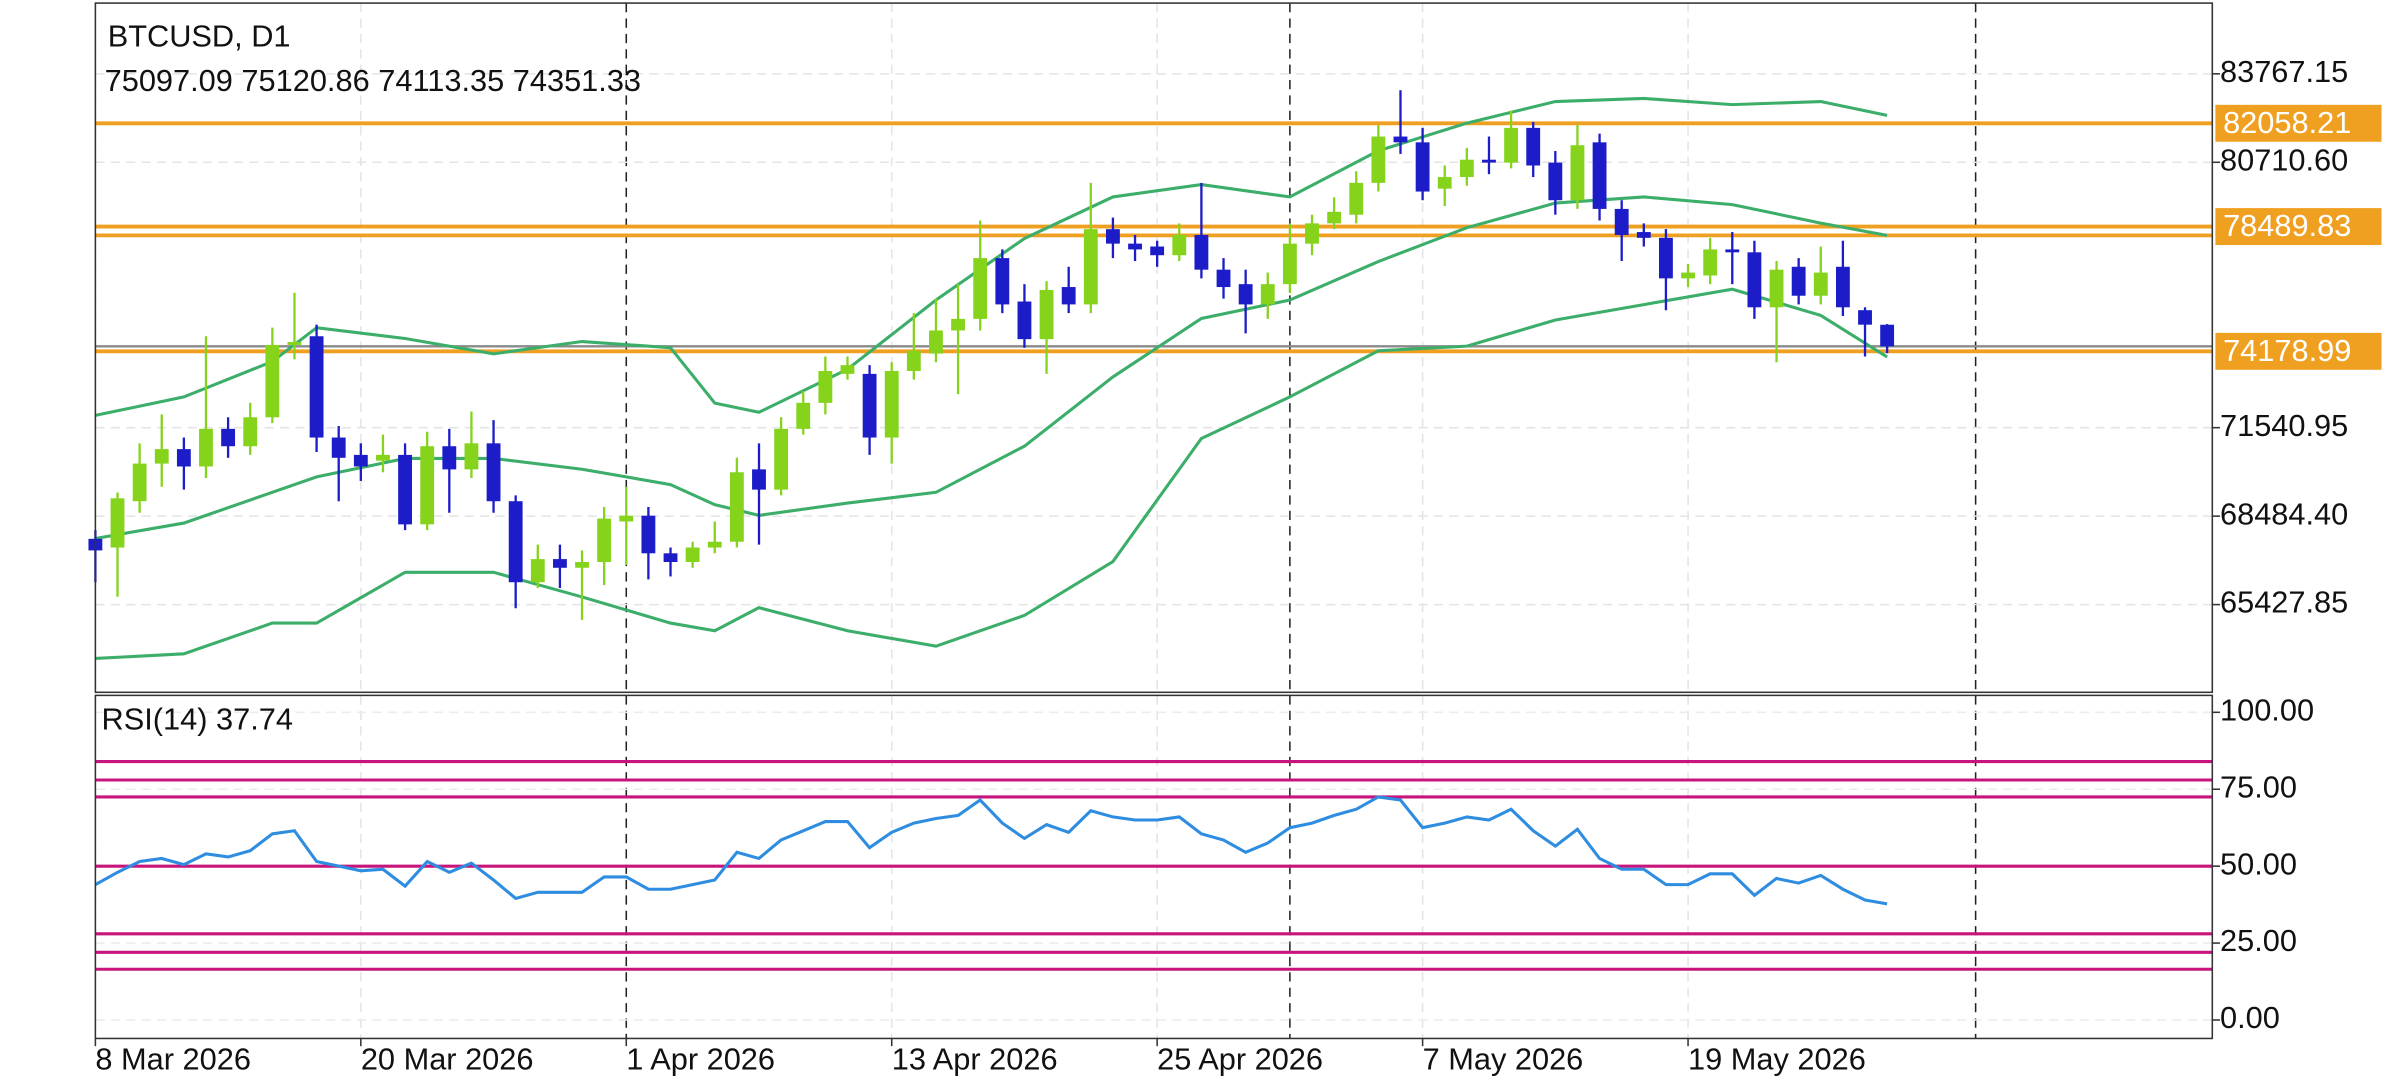 The width and height of the screenshot is (2400, 1080). I want to click on chart-title: BTCUSD, D1, so click(199, 36).